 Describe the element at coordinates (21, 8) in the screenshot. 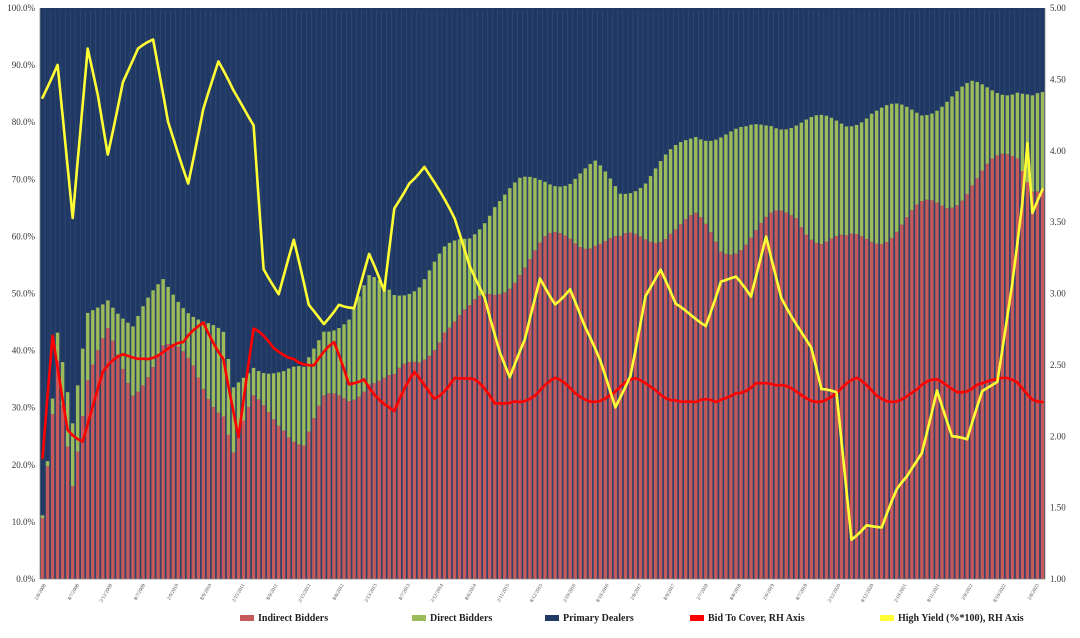

I see `left-axis-tick-label: 100.0%` at that location.